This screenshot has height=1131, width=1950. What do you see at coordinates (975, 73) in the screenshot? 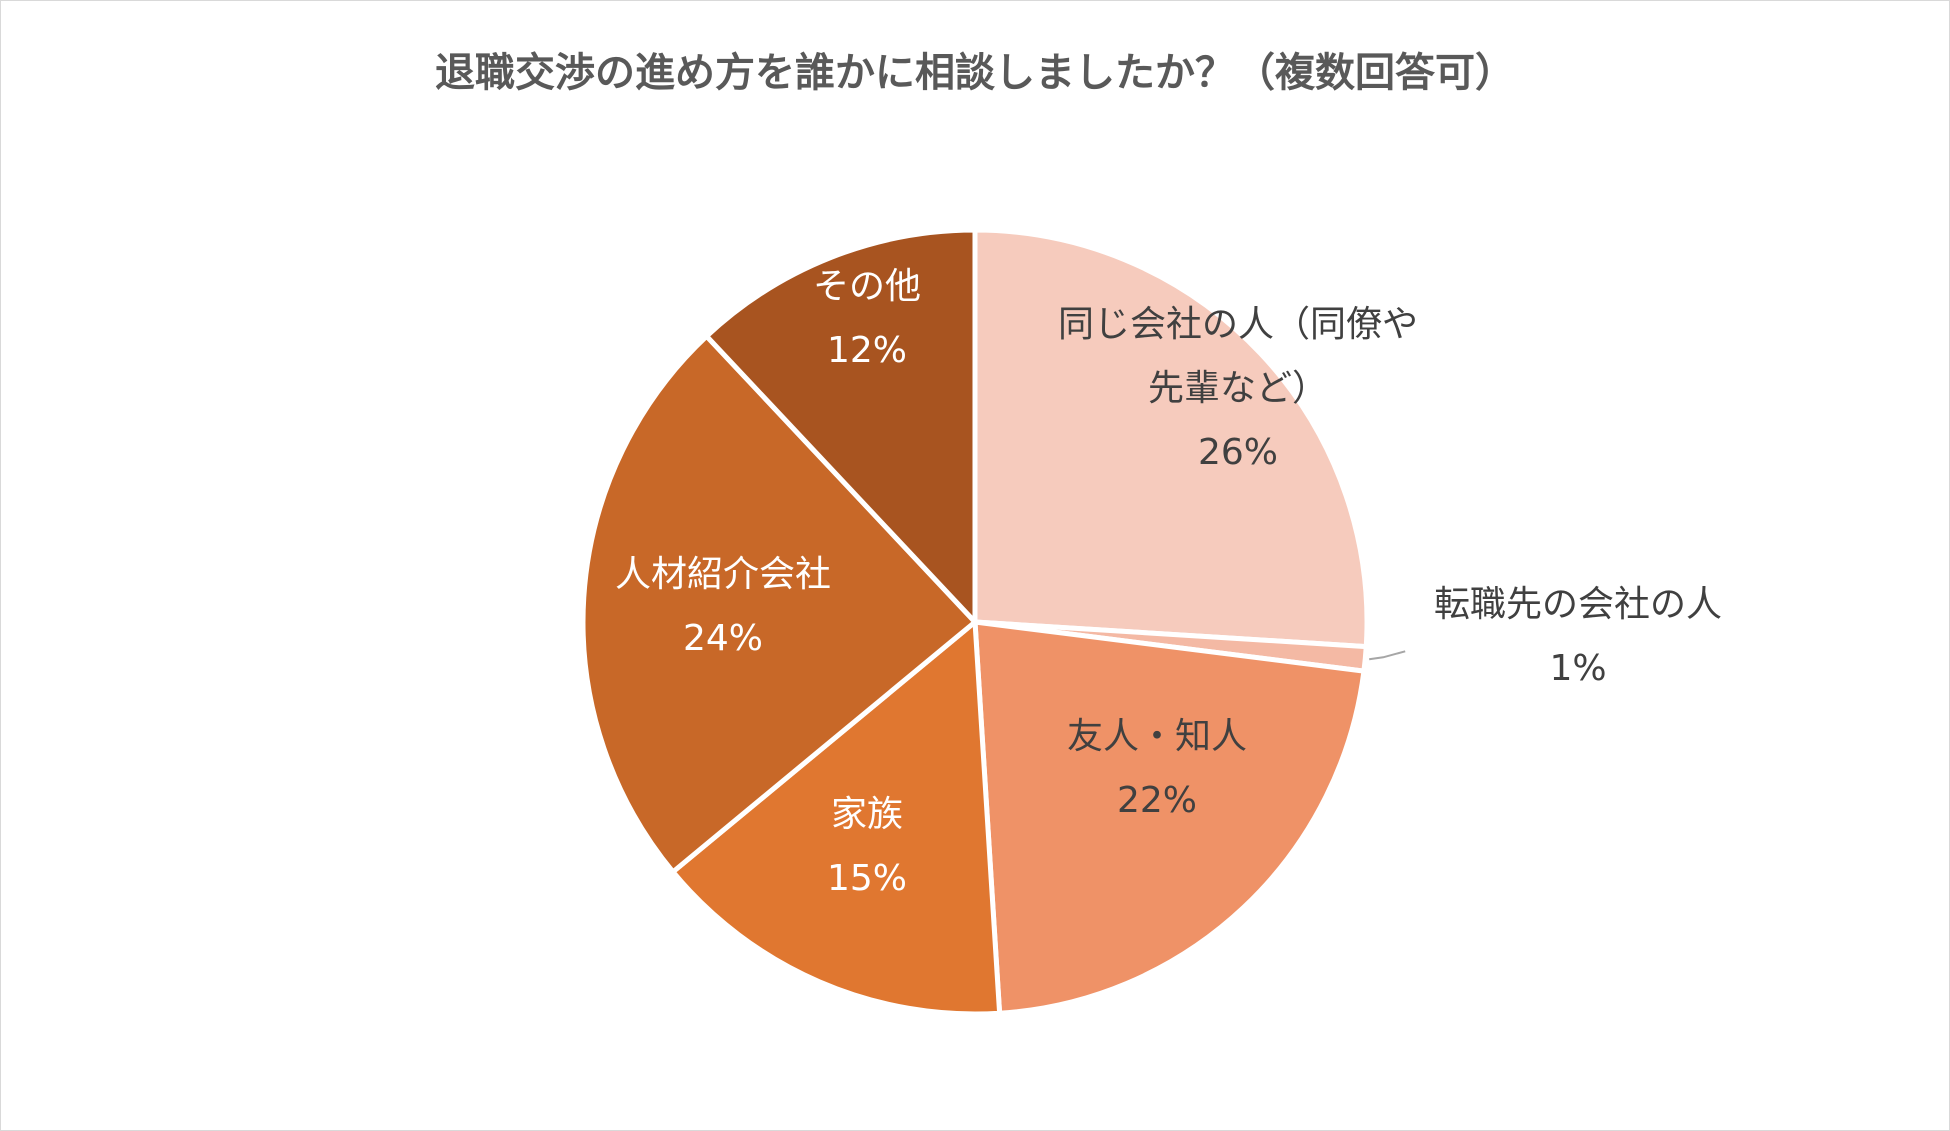
I see `chart-title: 退職交渉の進め方を誰かに相談しましたか？（複数回答可）` at bounding box center [975, 73].